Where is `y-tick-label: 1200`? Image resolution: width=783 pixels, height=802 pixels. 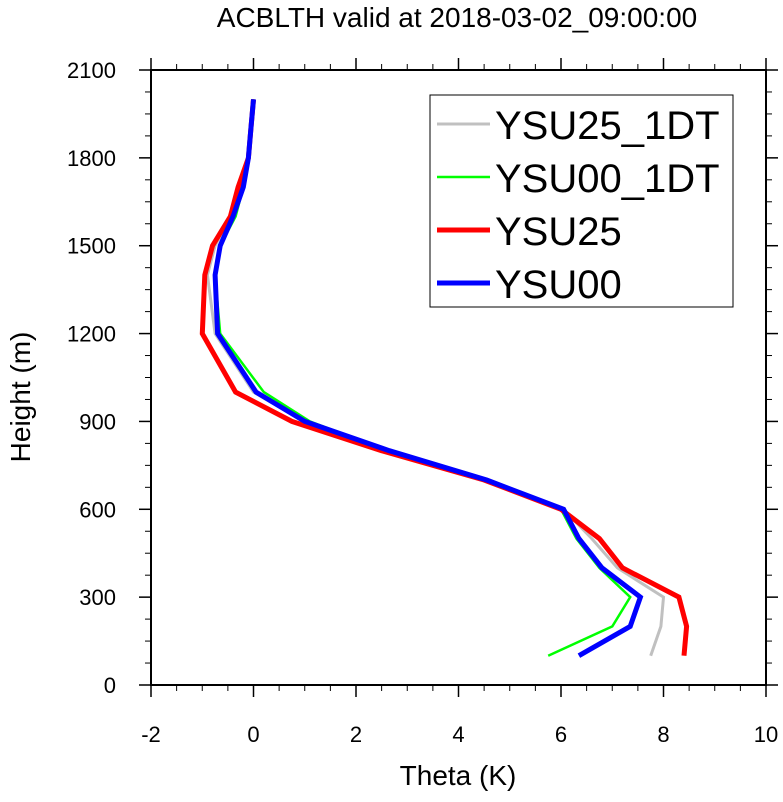
y-tick-label: 1200 is located at coordinates (91, 334).